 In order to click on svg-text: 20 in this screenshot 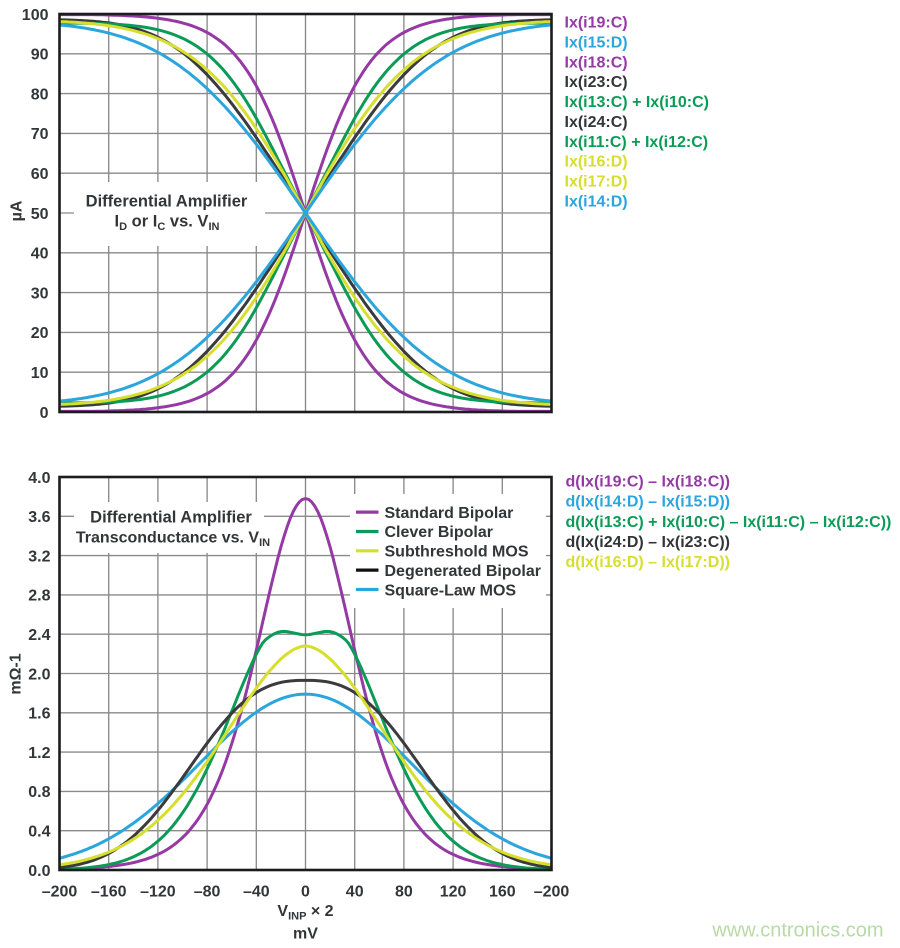, I will do `click(40, 333)`.